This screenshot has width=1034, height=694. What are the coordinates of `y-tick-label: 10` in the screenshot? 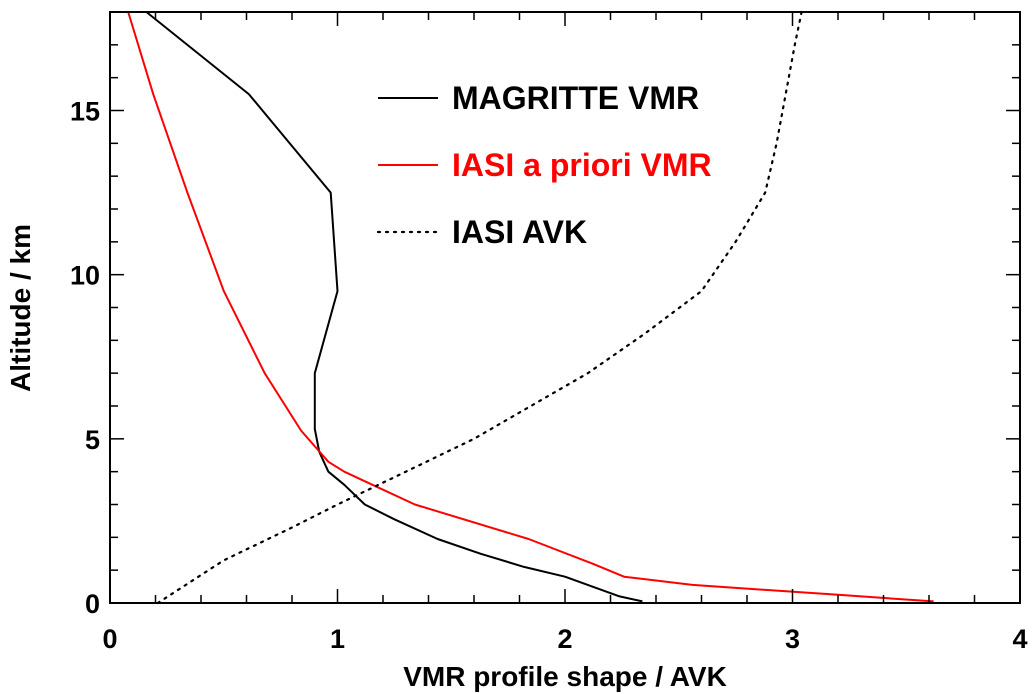 It's located at (85, 276).